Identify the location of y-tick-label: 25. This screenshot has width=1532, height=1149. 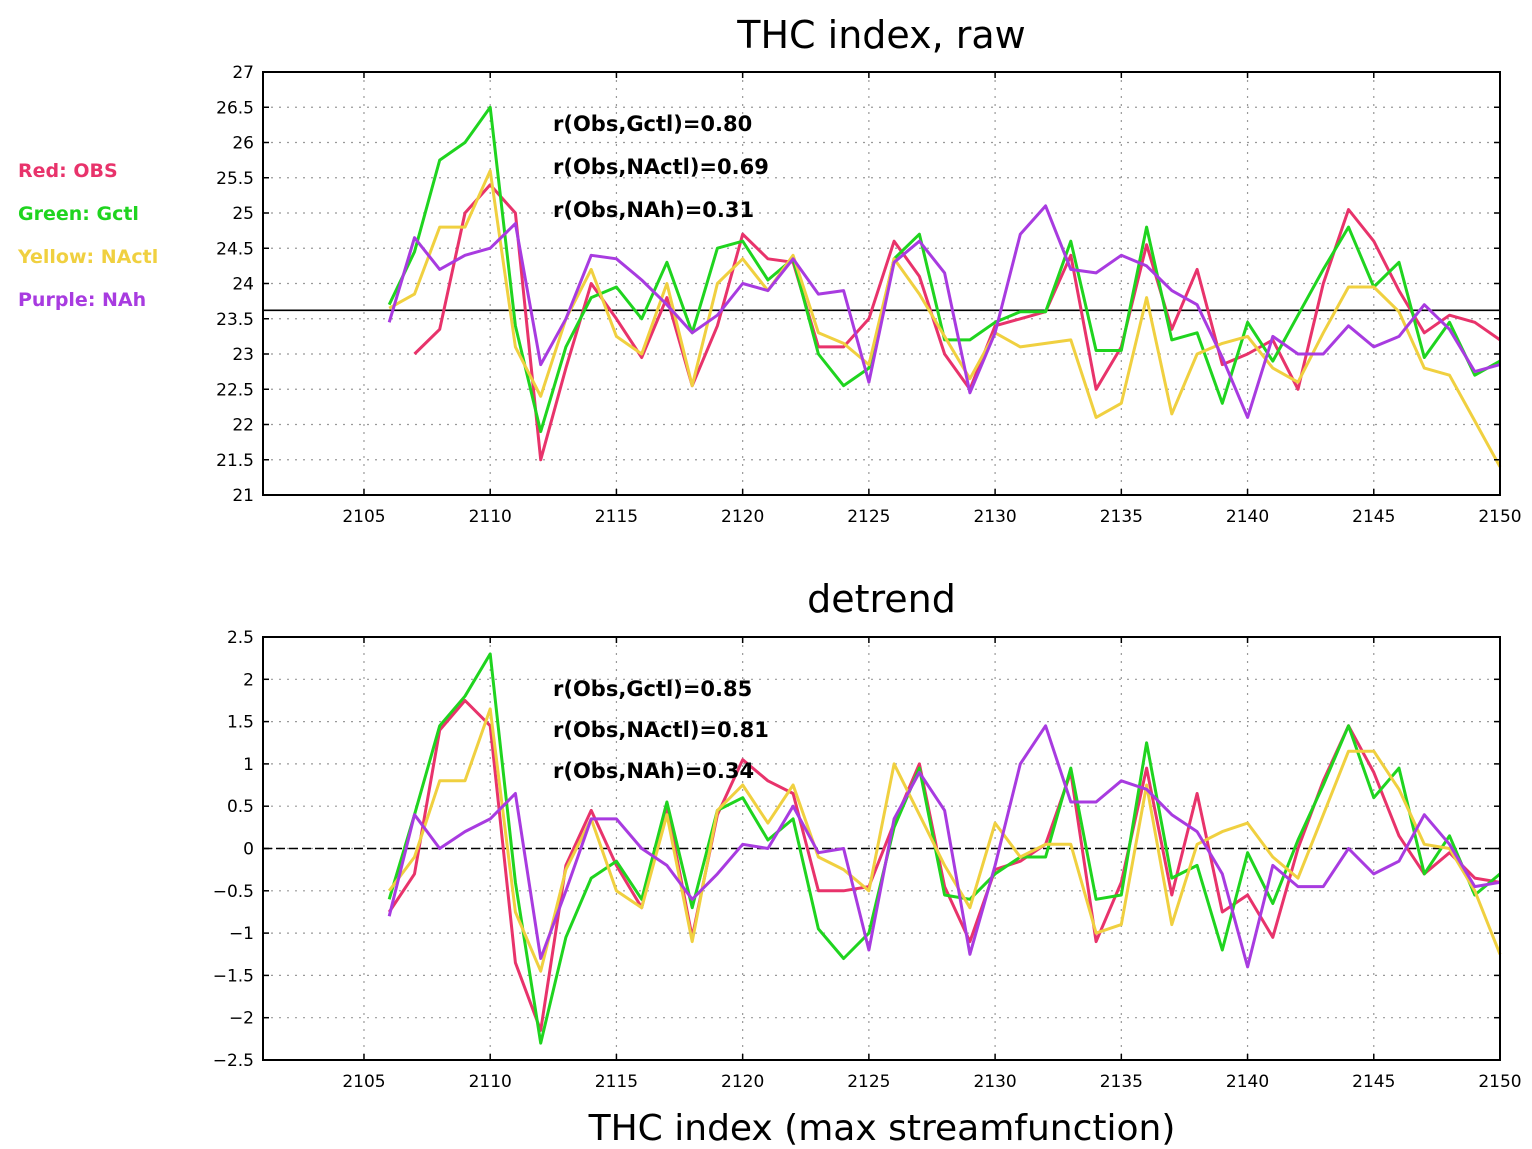
(243, 214).